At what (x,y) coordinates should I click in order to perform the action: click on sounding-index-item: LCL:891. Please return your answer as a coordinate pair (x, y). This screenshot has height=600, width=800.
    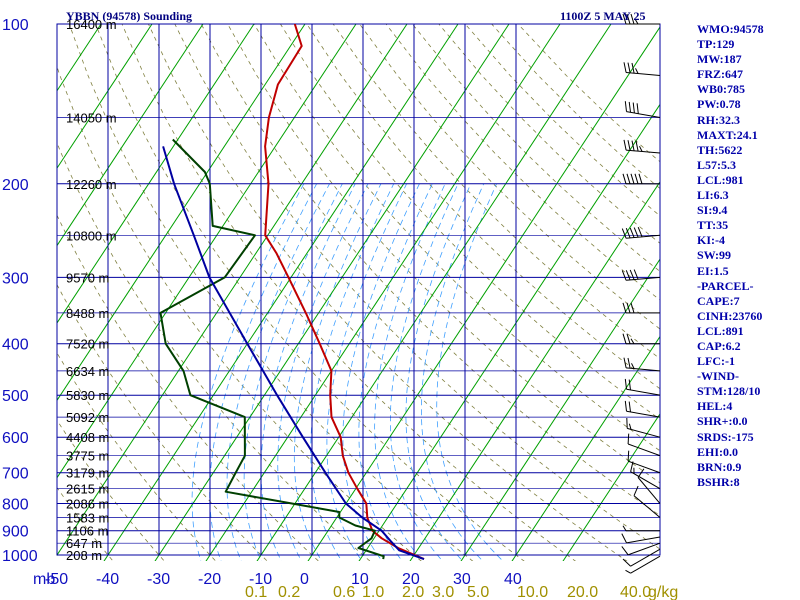
    Looking at the image, I should click on (720, 330).